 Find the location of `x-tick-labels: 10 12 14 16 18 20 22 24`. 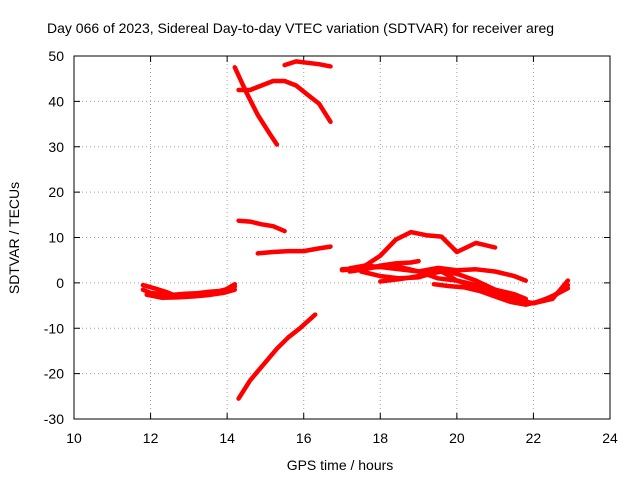

x-tick-labels: 10 12 14 16 18 20 22 24 is located at coordinates (342, 438).